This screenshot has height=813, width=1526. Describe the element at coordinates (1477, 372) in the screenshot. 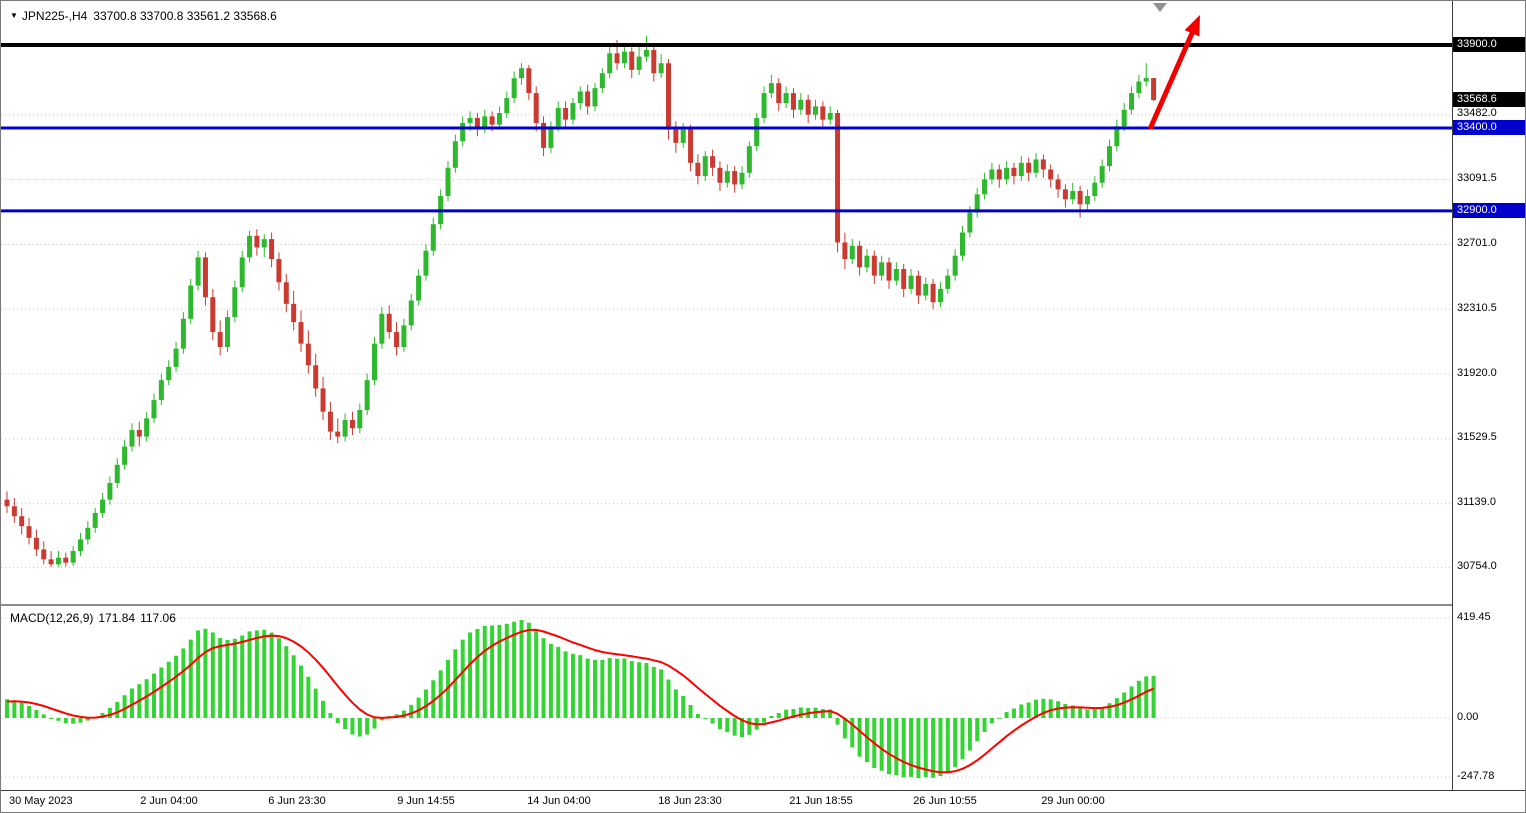

I see `price-axis-label: 31920.0` at that location.